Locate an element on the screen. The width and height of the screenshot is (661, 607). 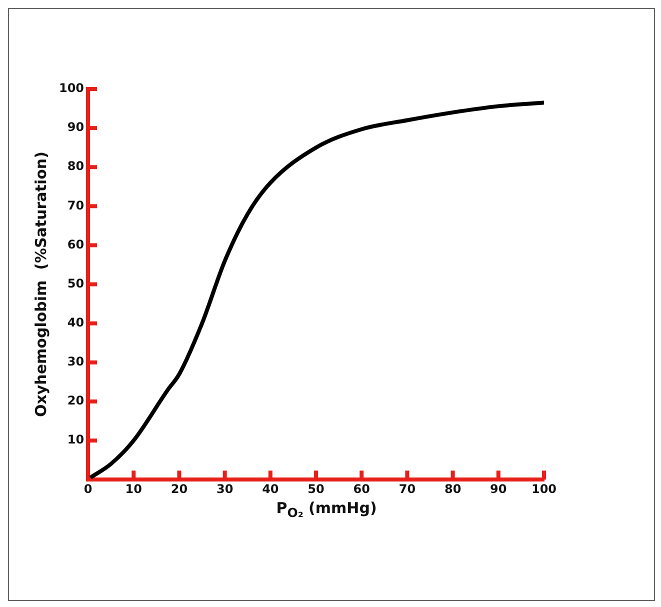
x-tick-label: 70 is located at coordinates (407, 489).